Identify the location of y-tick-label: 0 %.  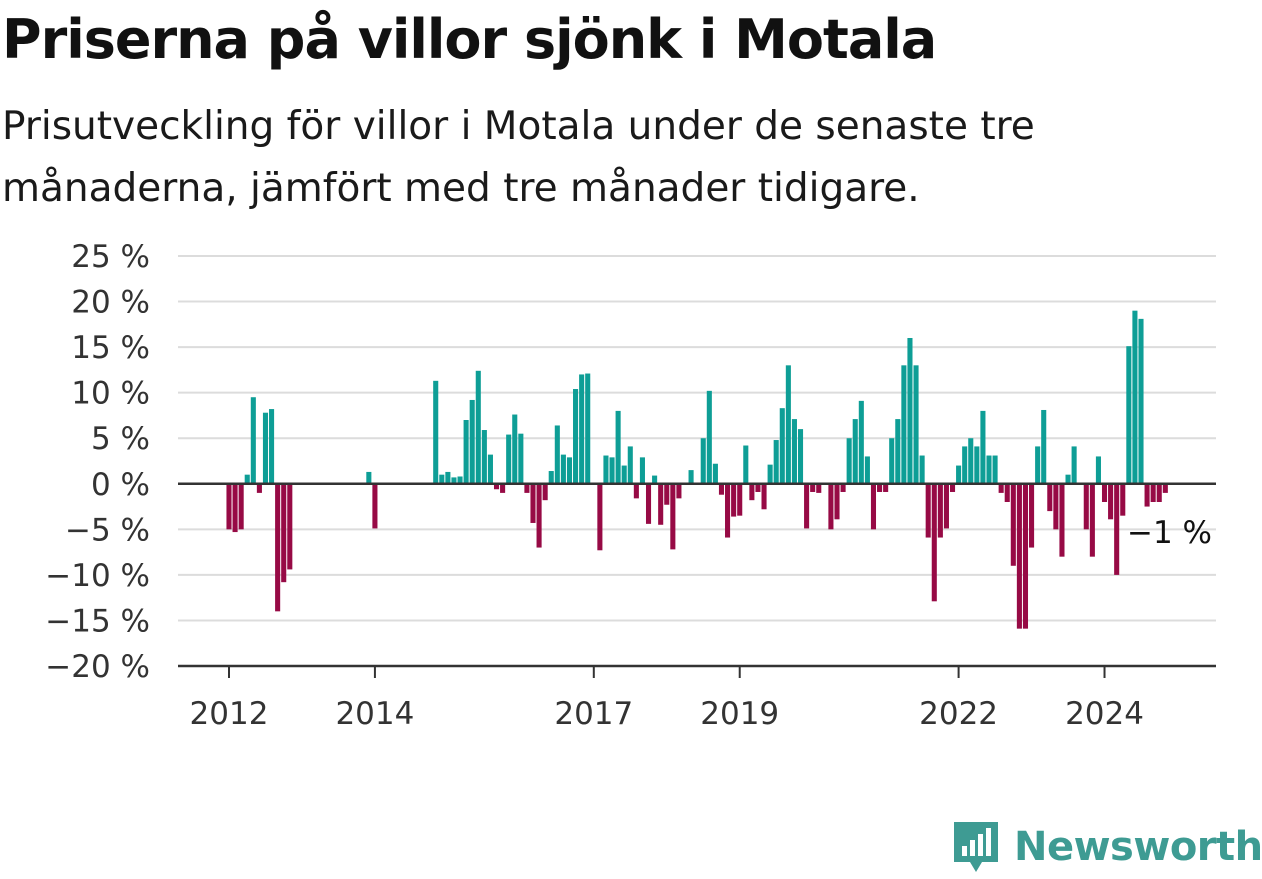
(120, 485).